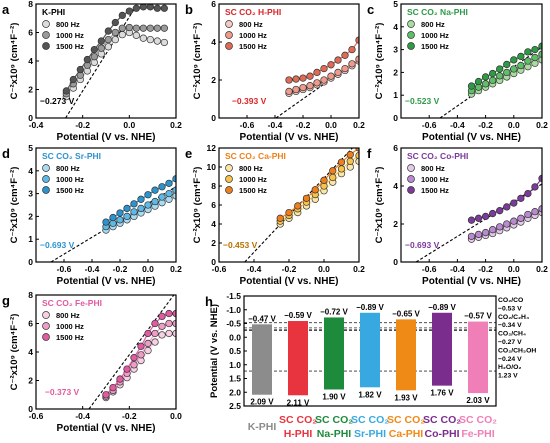  I want to click on y-tick-label: 2.5, so click(235, 406).